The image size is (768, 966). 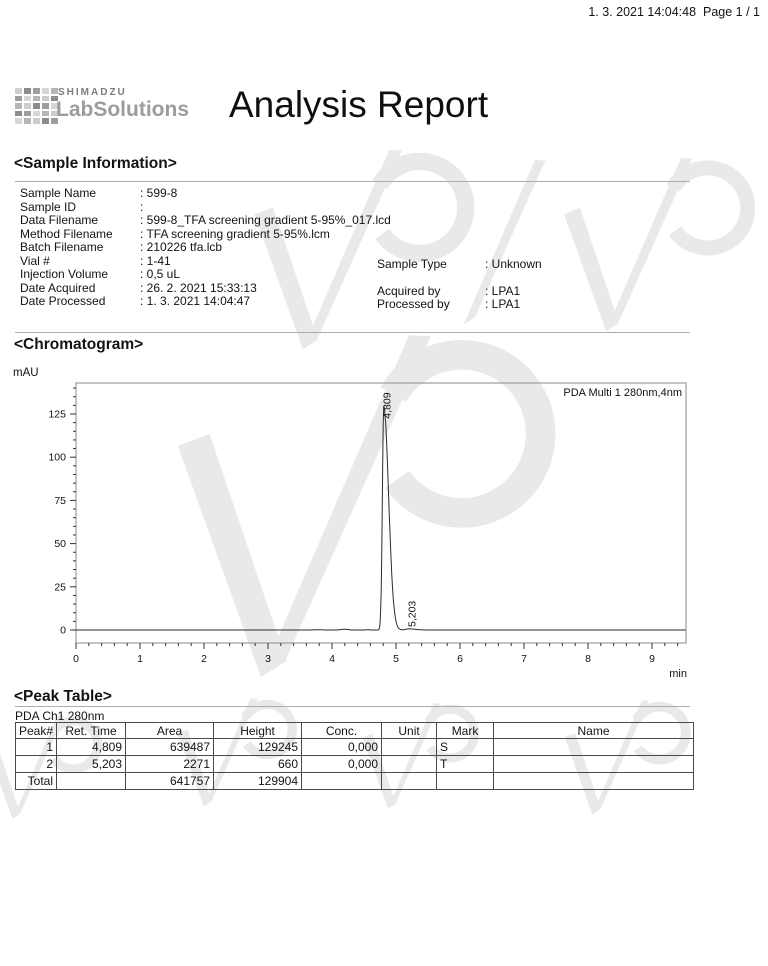 I want to click on field-value: :, so click(x=142, y=206).